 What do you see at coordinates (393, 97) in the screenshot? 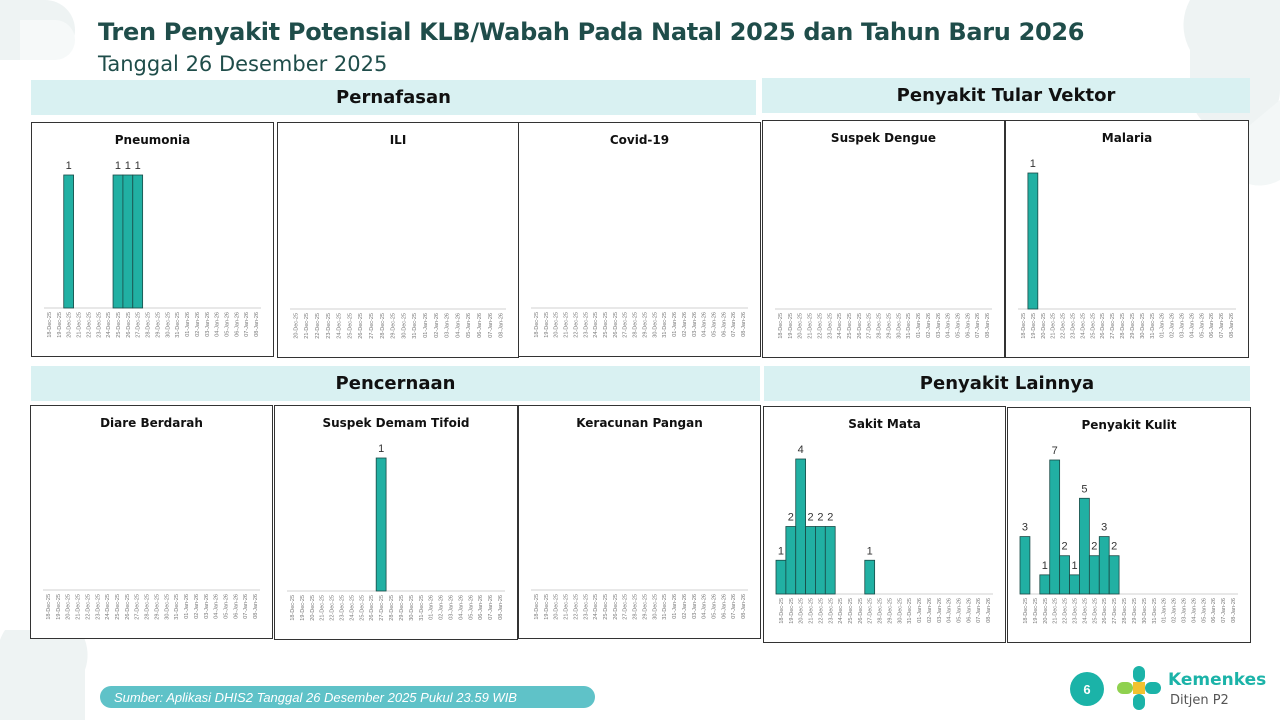
I see `section-header-pernafasan: Pernafasan` at bounding box center [393, 97].